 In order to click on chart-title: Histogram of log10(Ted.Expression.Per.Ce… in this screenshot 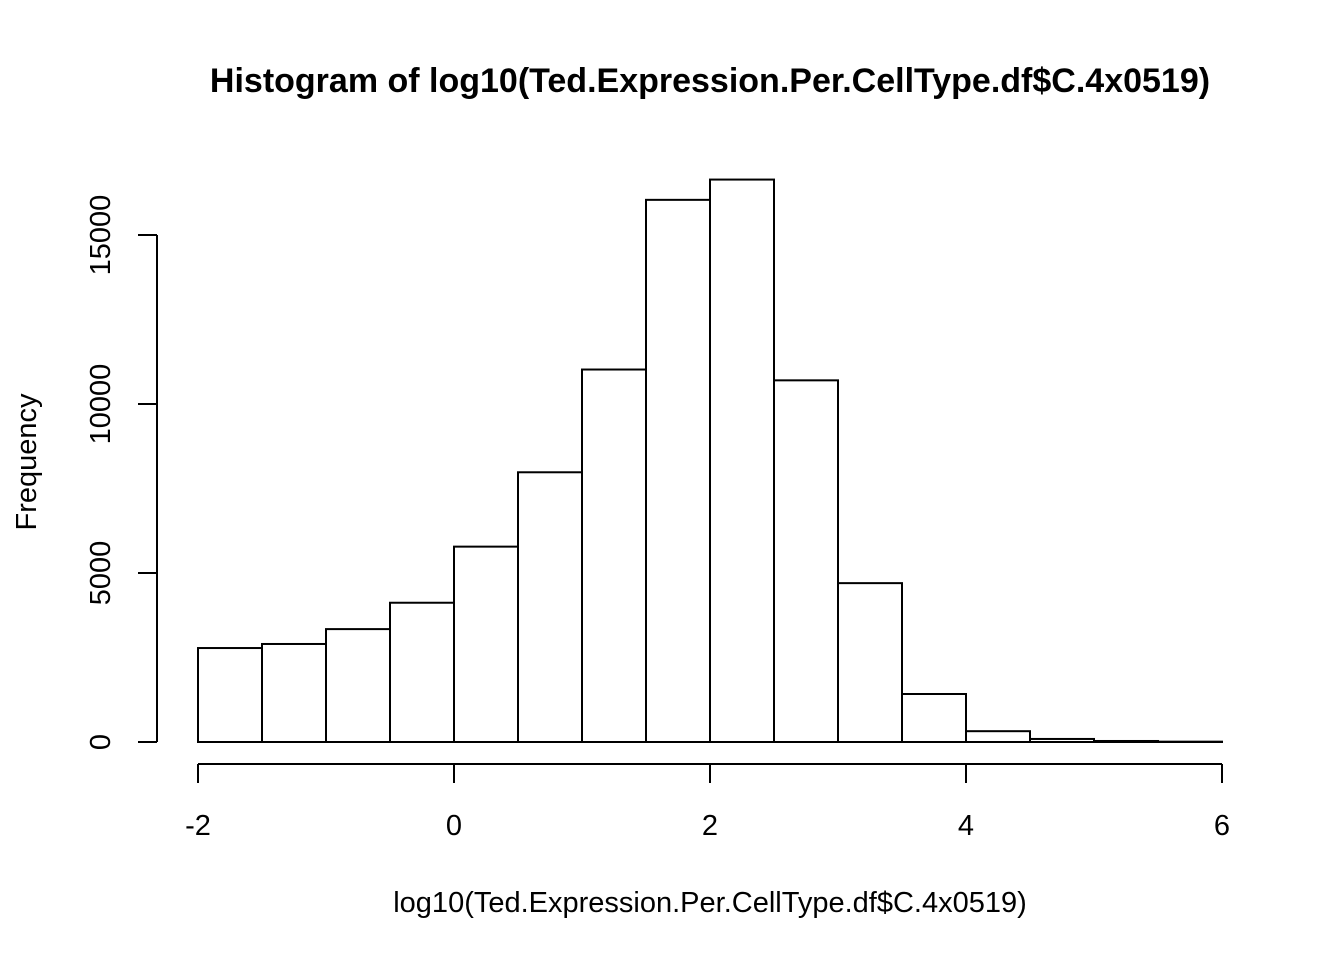, I will do `click(710, 81)`.